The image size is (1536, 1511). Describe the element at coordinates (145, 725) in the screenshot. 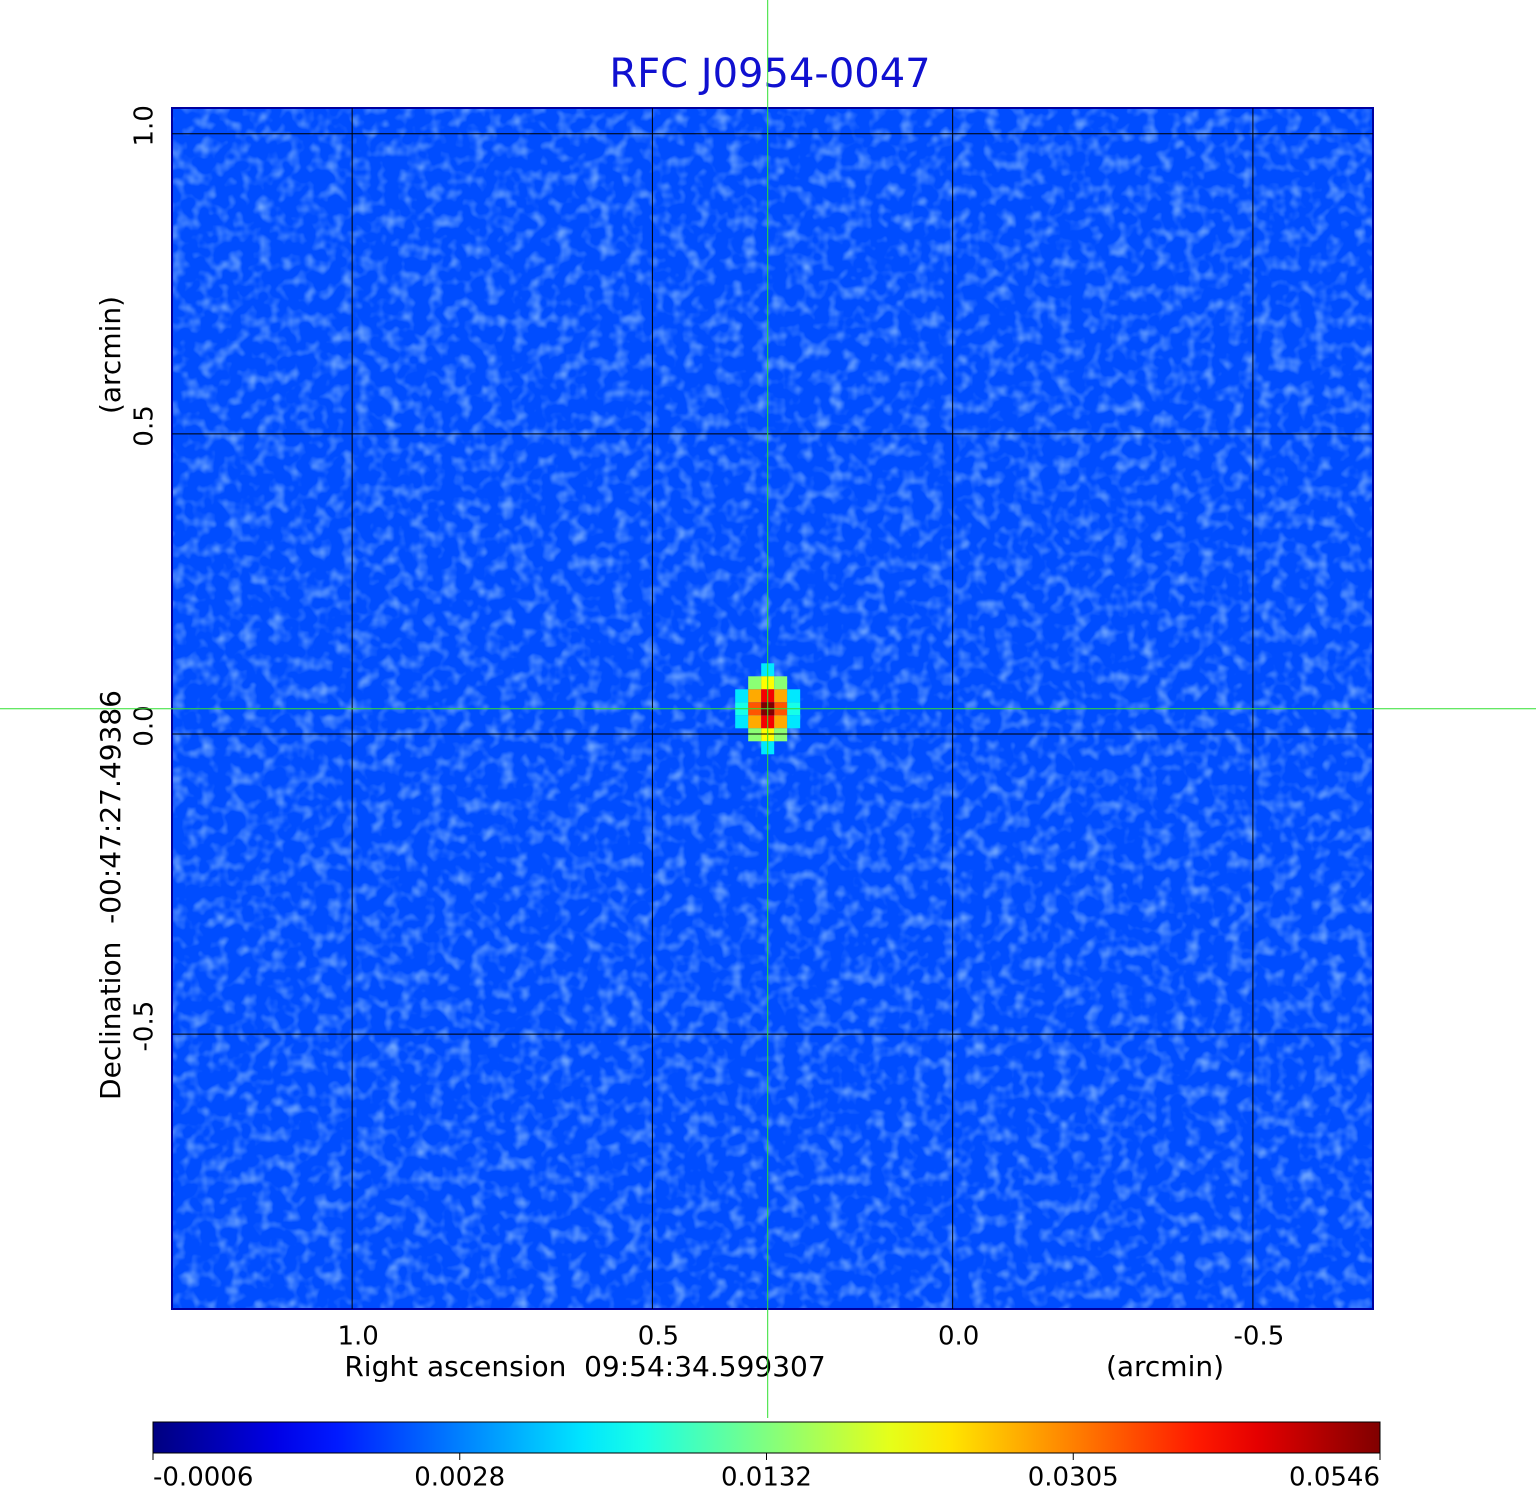

I see `y-tick-label: 0.0` at that location.